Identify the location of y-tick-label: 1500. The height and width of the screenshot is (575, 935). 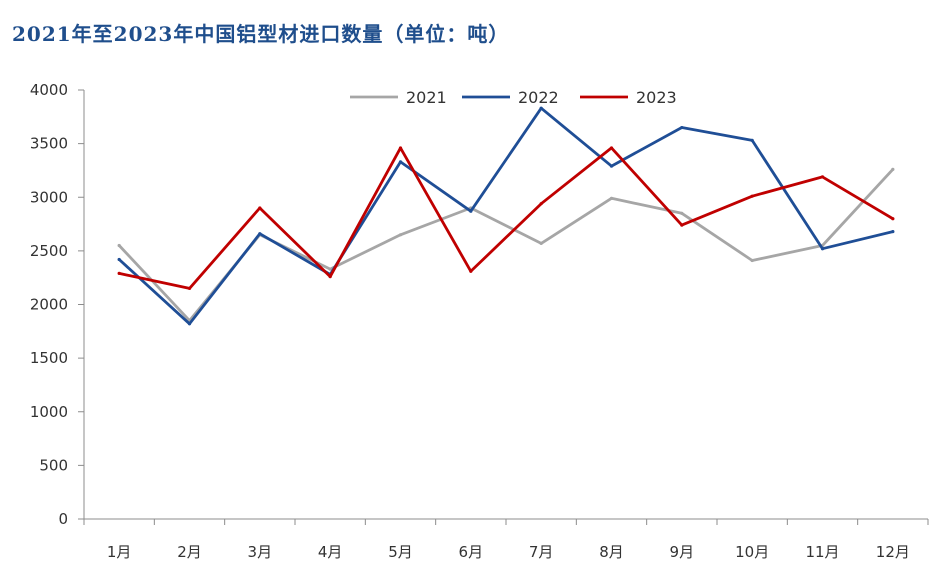
(49, 358).